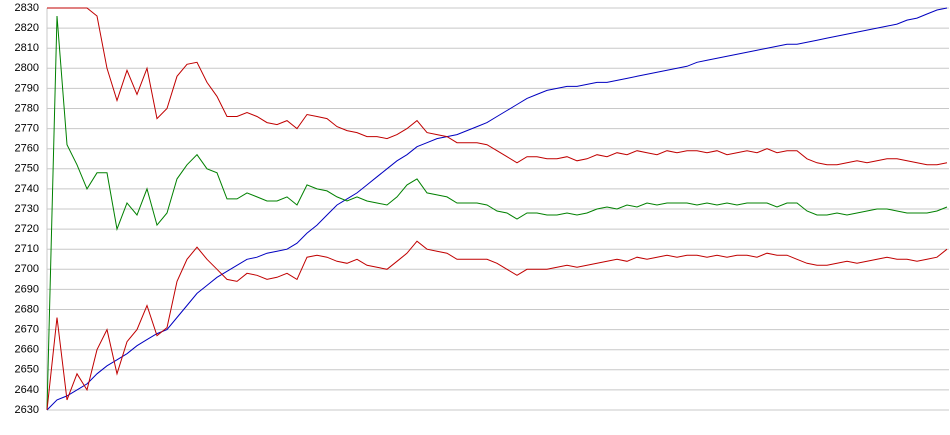 Image resolution: width=950 pixels, height=435 pixels. What do you see at coordinates (27, 350) in the screenshot?
I see `y-tick-label: 2660` at bounding box center [27, 350].